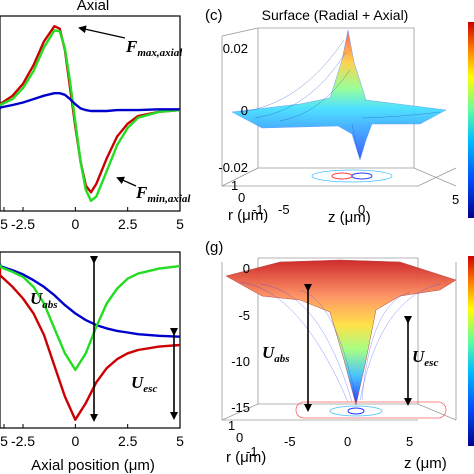 This screenshot has height=474, width=474. I want to click on panel-g-mesh-lines, so click(340, 342).